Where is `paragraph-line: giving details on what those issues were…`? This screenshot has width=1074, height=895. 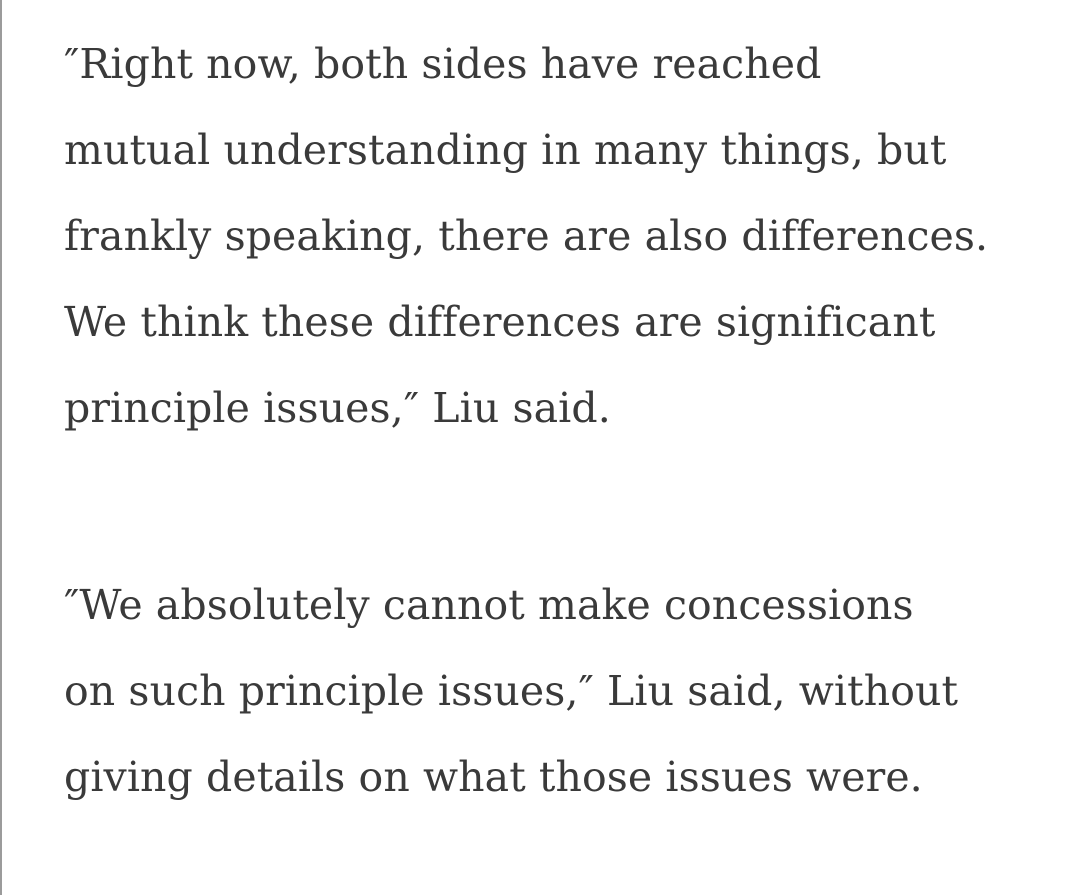
paragraph-line: giving details on what those issues were… is located at coordinates (493, 777).